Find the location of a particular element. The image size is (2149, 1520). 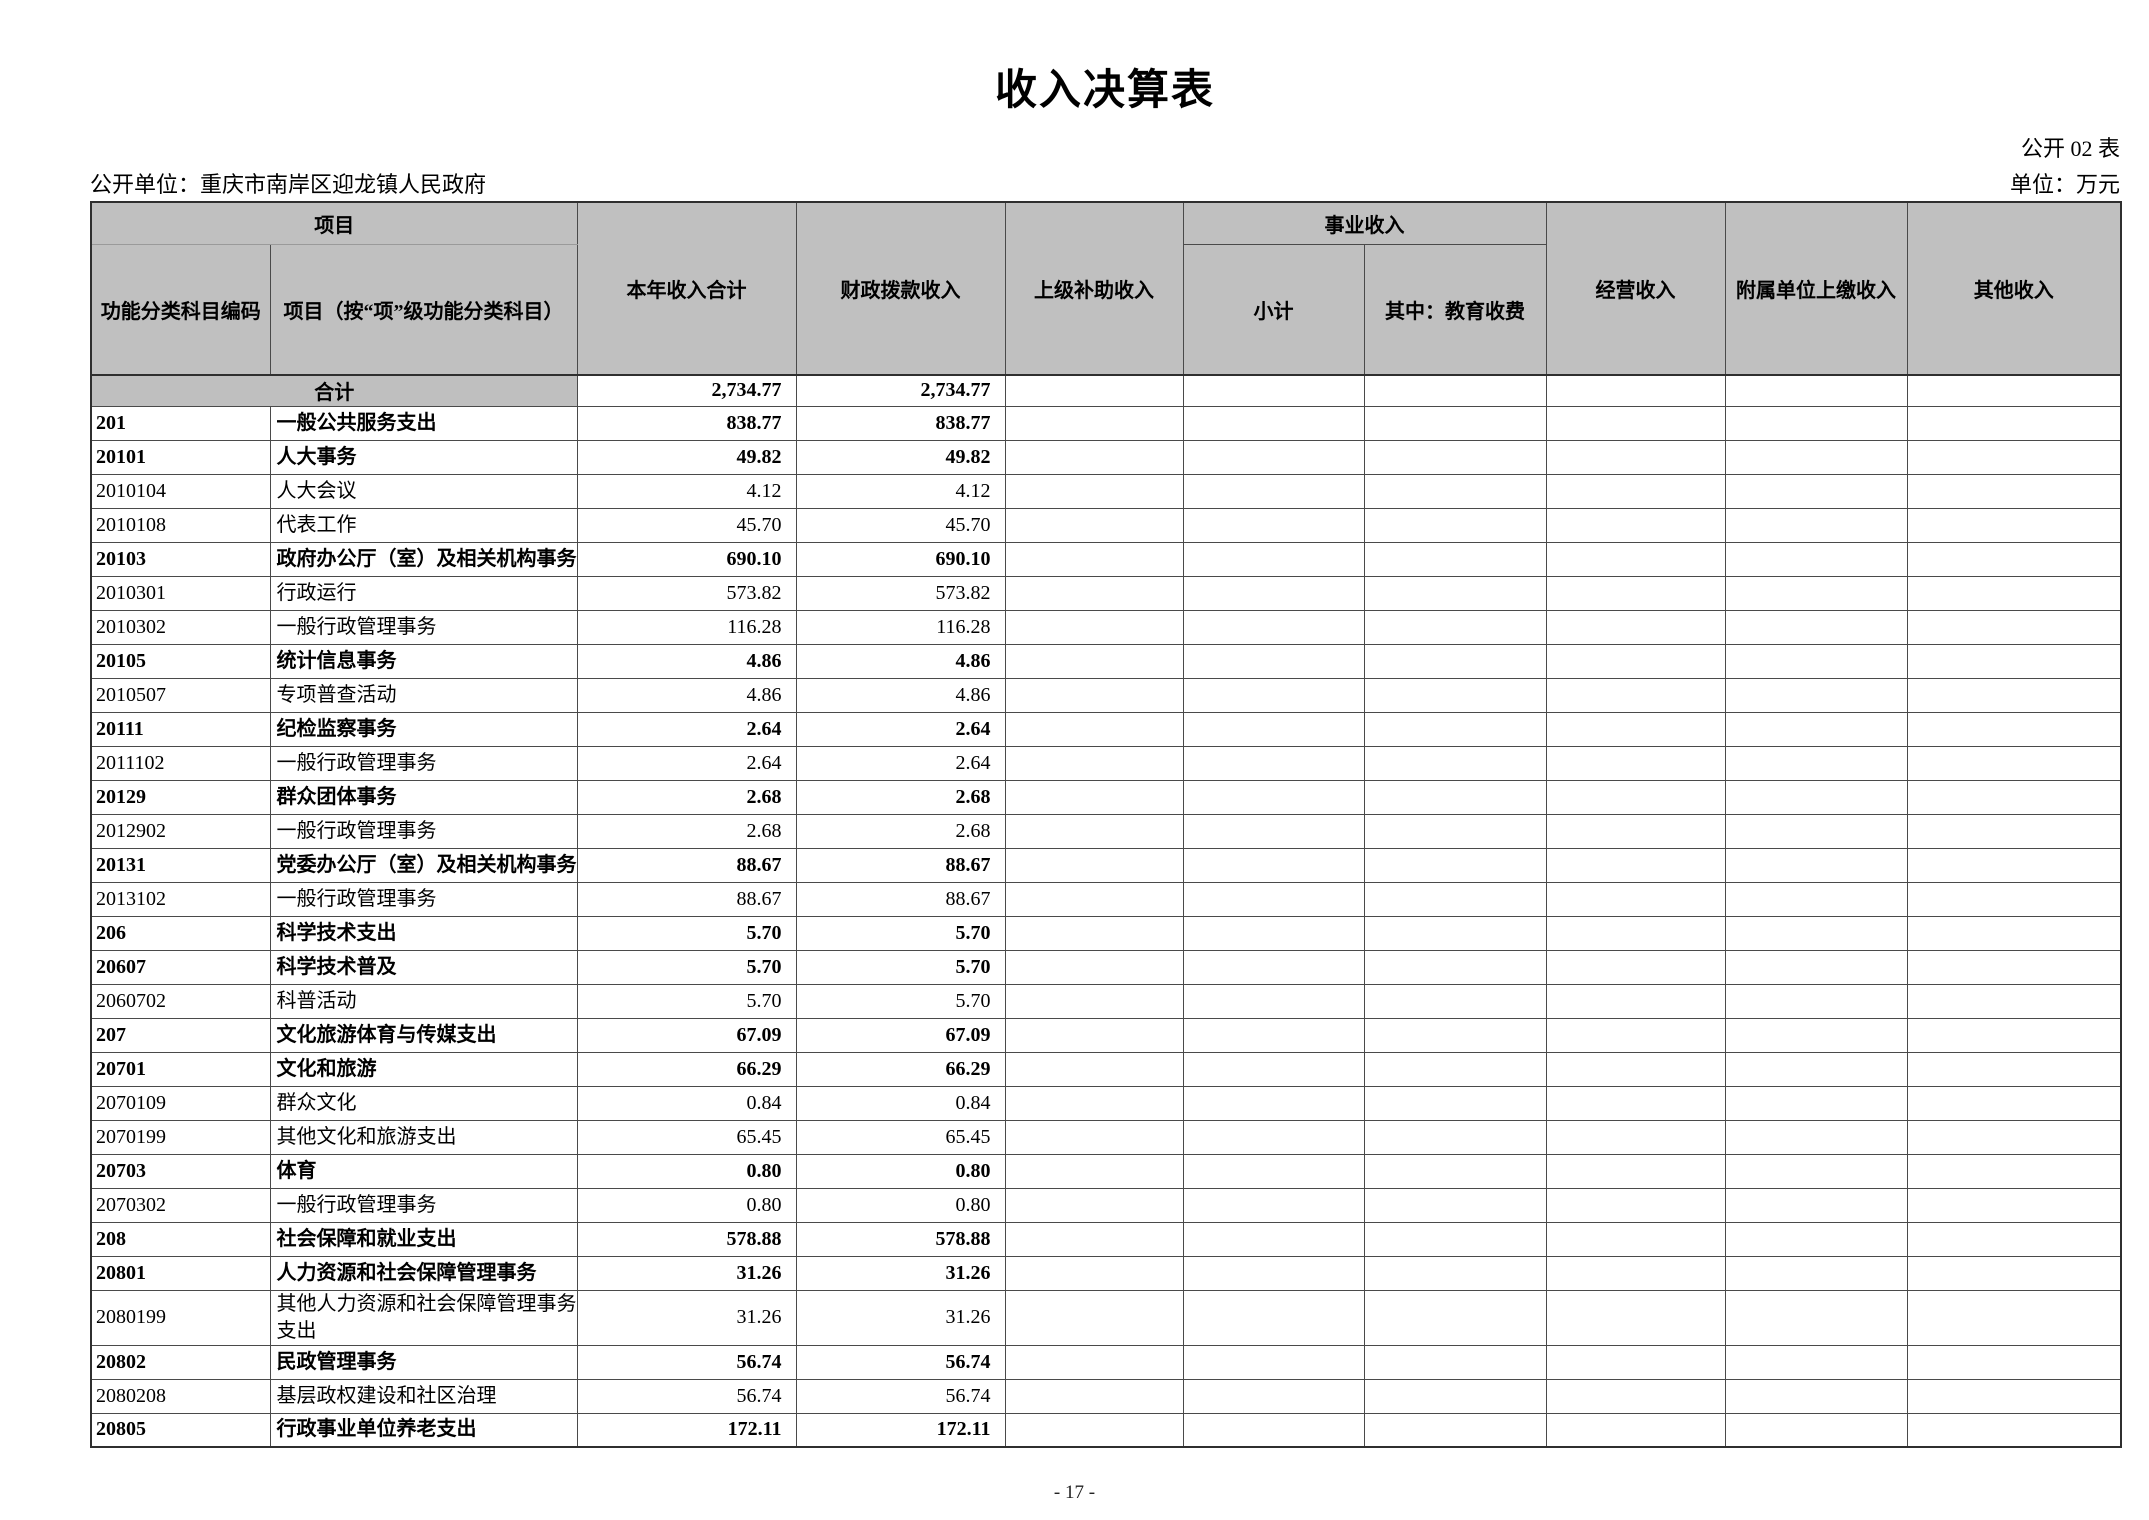

table-row: 2010302 一般行政管理事务 116.28 116.28 is located at coordinates (1106, 627).